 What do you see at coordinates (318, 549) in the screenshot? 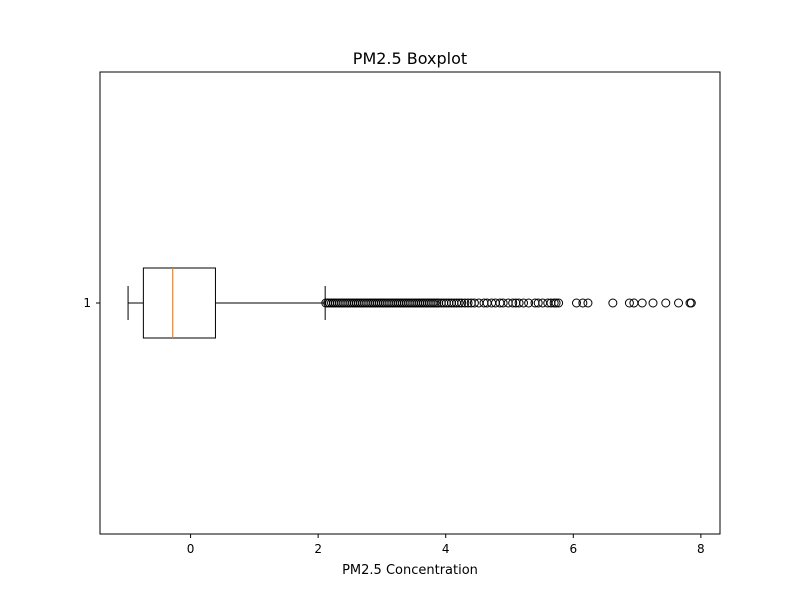
I see `x-tick-label: 2` at bounding box center [318, 549].